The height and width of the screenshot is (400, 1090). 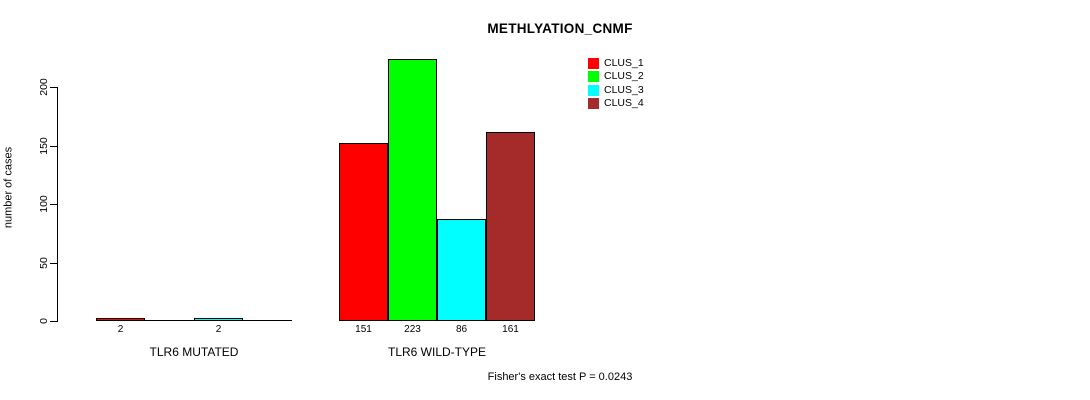 What do you see at coordinates (510, 329) in the screenshot?
I see `bar-value-label: 161` at bounding box center [510, 329].